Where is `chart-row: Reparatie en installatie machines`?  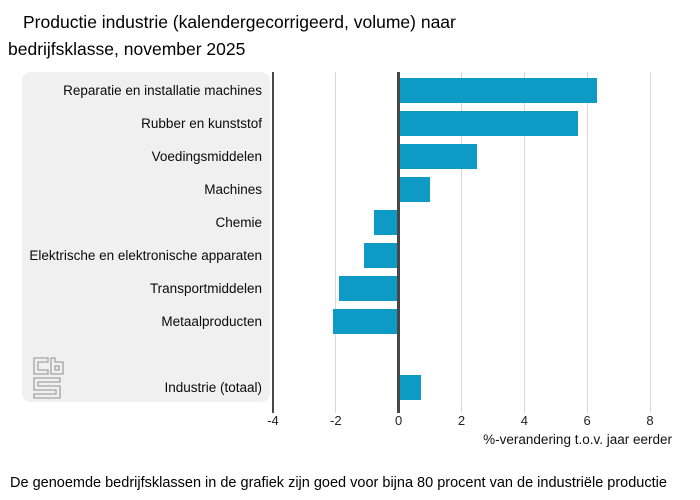 chart-row: Reparatie en installatie machines is located at coordinates (336, 90).